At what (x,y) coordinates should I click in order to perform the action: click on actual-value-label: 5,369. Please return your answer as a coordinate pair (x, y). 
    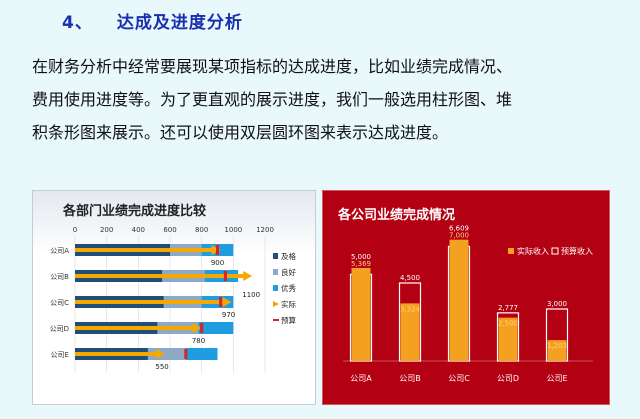
    Looking at the image, I should click on (361, 264).